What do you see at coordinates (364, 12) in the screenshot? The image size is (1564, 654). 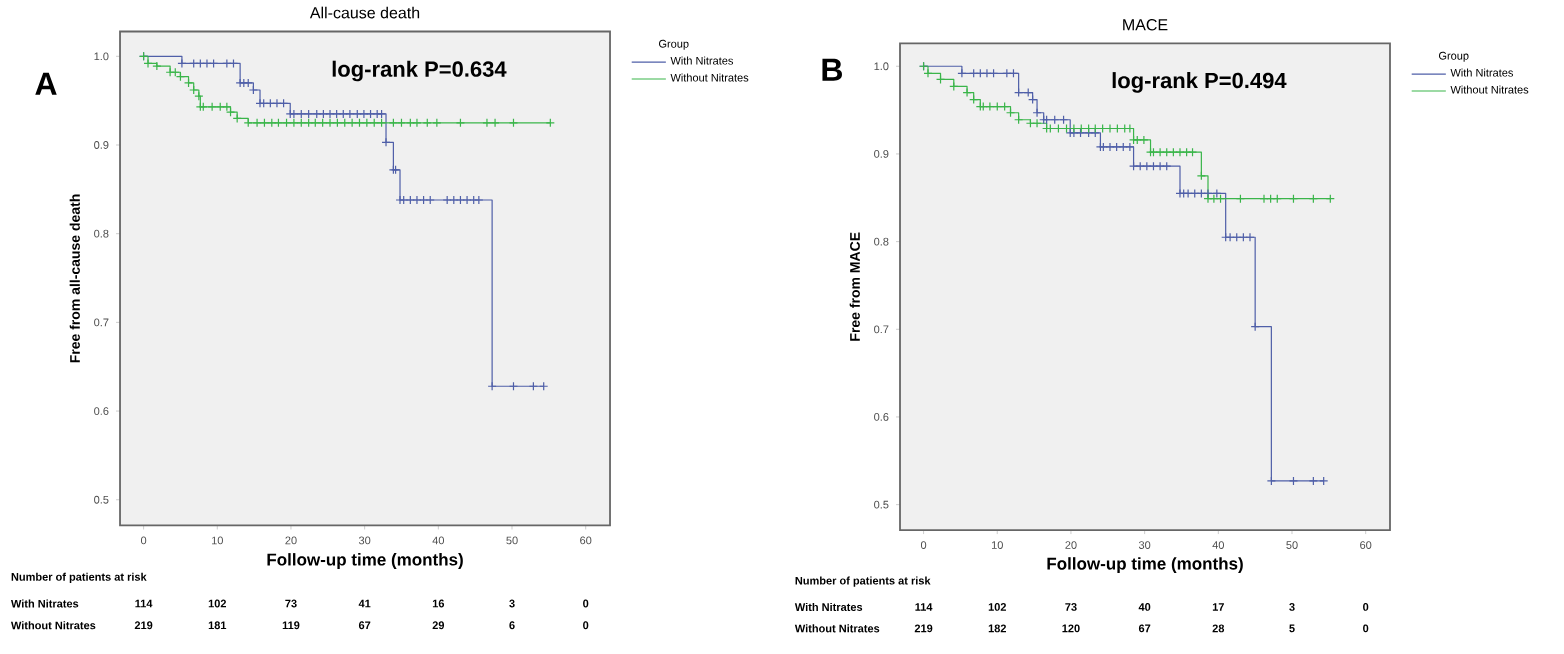 I see `chart-title: All-cause death` at bounding box center [364, 12].